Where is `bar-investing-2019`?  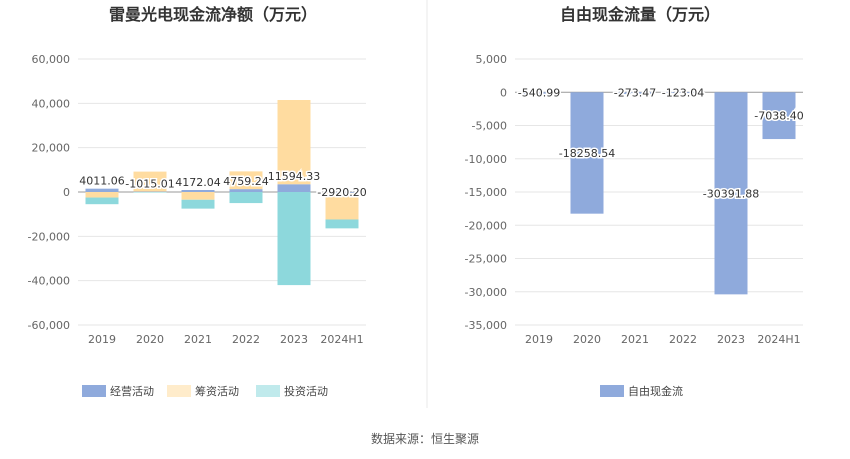
bar-investing-2019 is located at coordinates (102, 201).